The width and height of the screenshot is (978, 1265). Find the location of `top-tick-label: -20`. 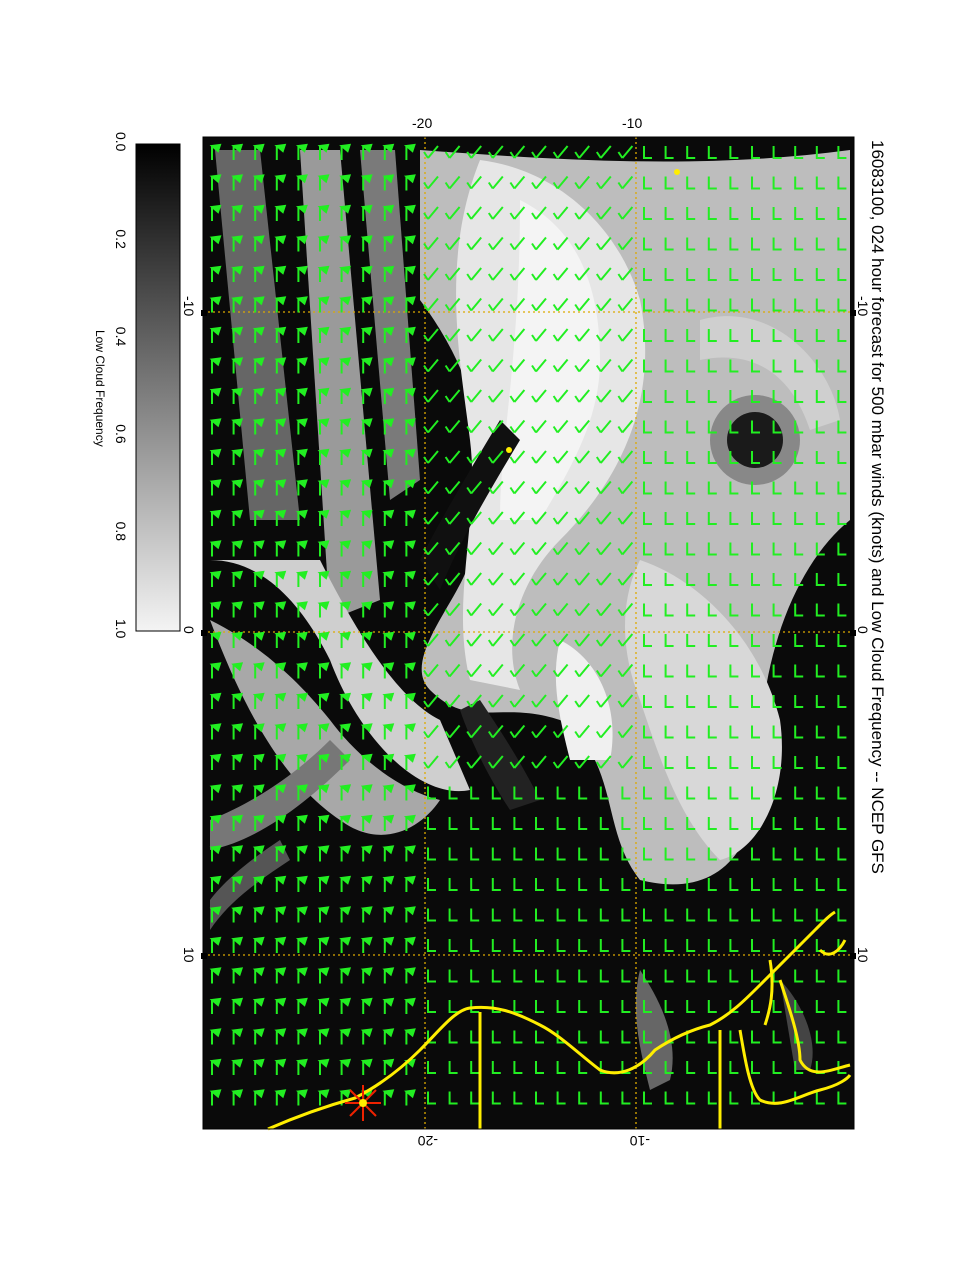

top-tick-label: -20 is located at coordinates (422, 123).